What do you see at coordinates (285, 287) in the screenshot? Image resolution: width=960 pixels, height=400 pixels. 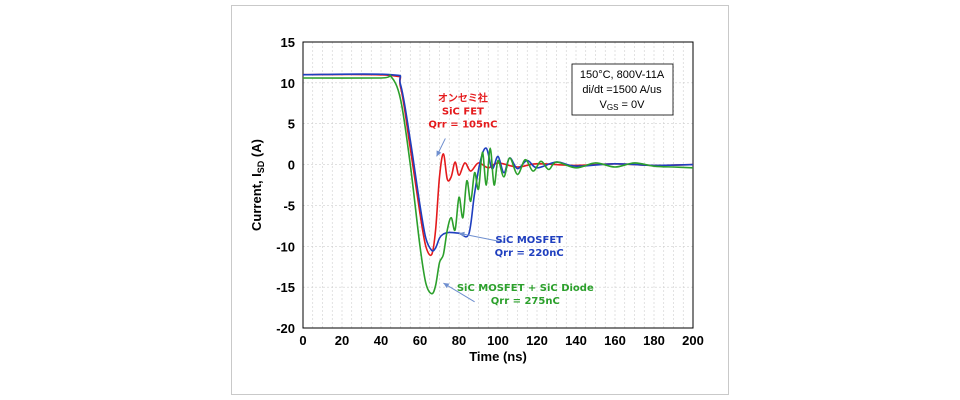 I see `y-tick-label: -15` at bounding box center [285, 287].